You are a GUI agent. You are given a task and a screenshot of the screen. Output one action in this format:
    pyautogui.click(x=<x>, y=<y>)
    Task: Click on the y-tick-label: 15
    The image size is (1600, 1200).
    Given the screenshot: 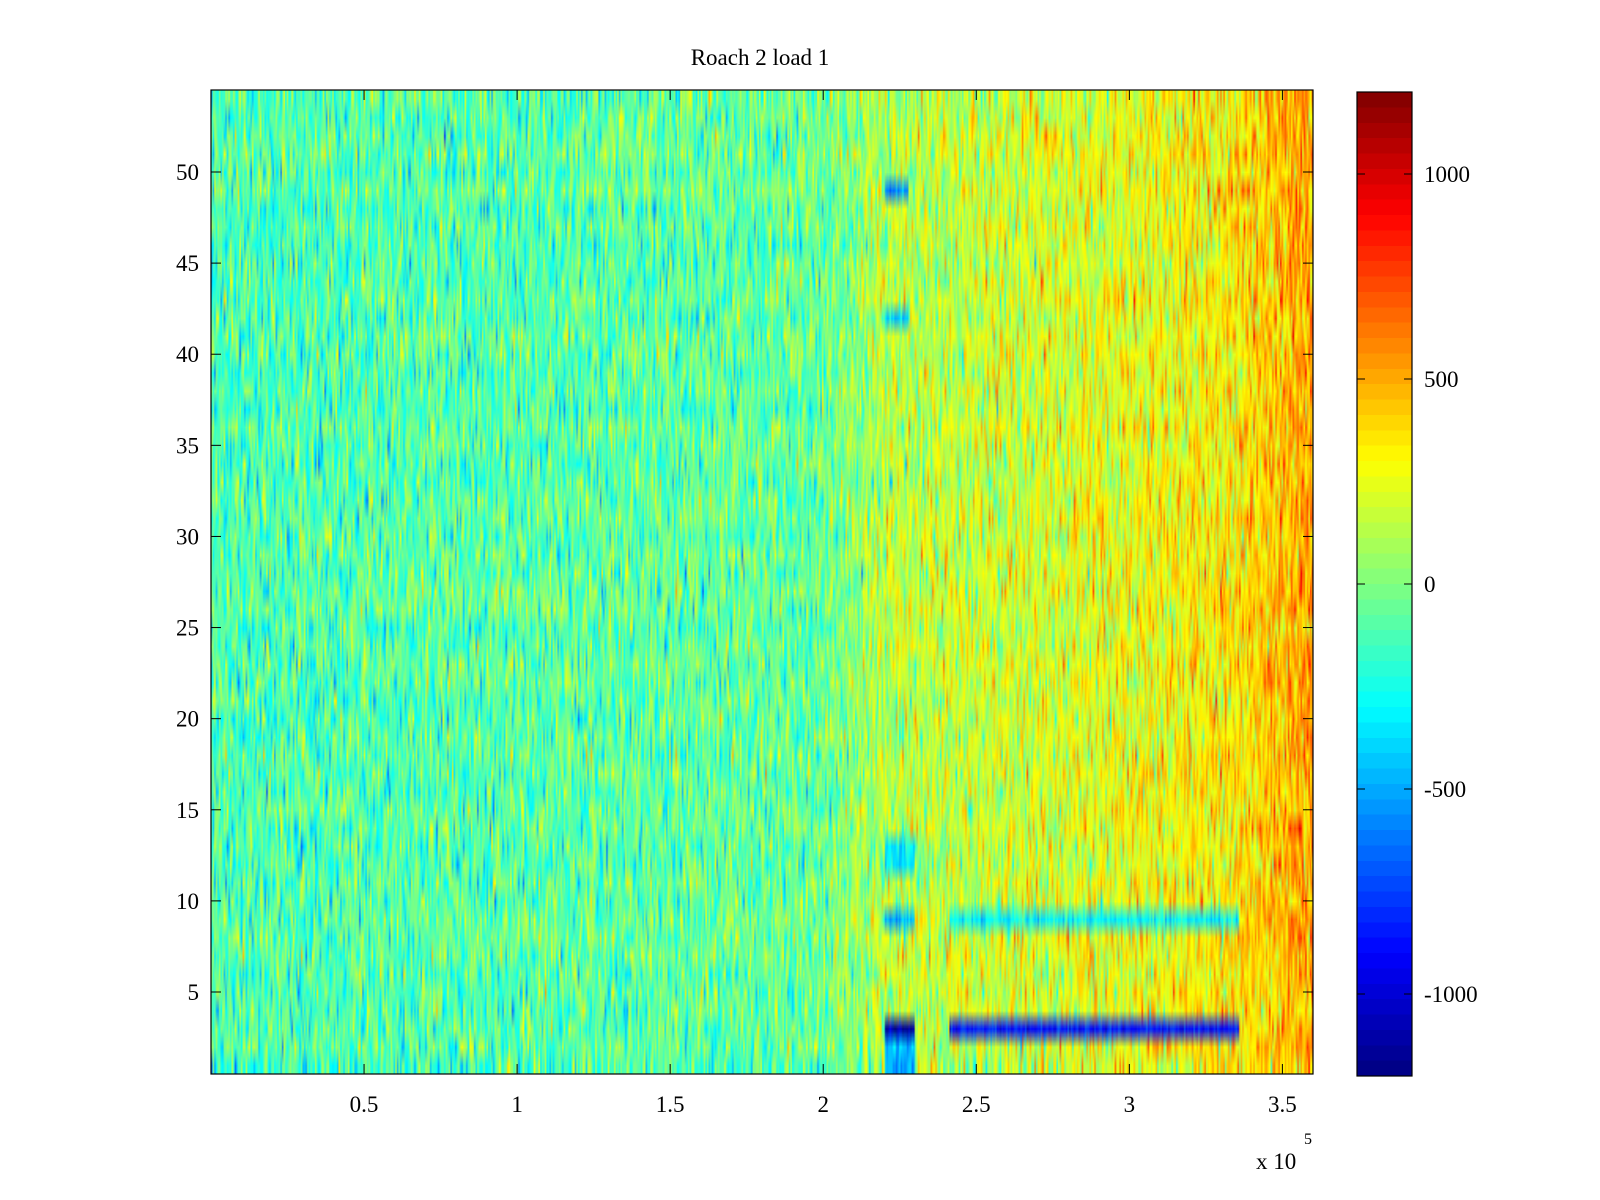 What is the action you would take?
    pyautogui.click(x=187, y=810)
    